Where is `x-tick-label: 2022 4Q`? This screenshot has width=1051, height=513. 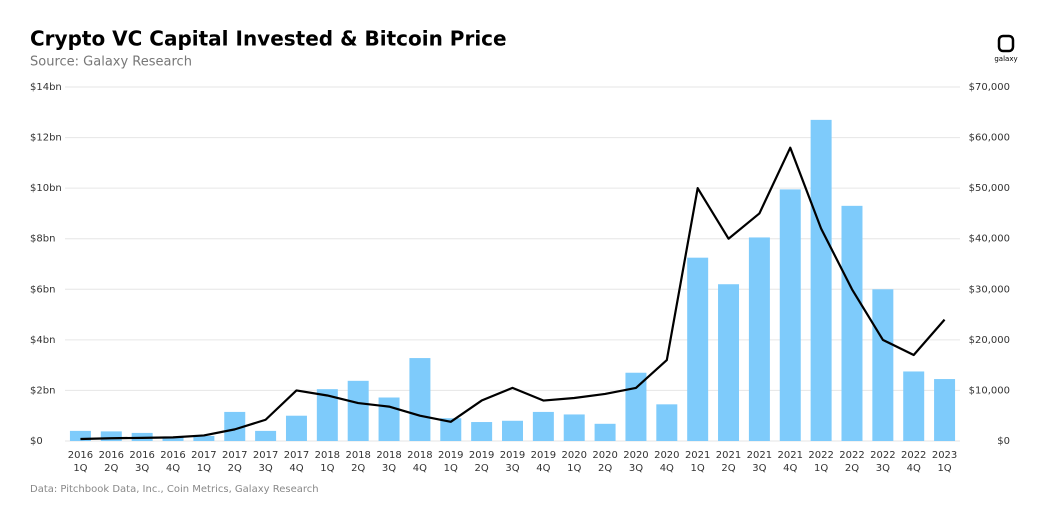 x-tick-label: 2022 4Q is located at coordinates (913, 462).